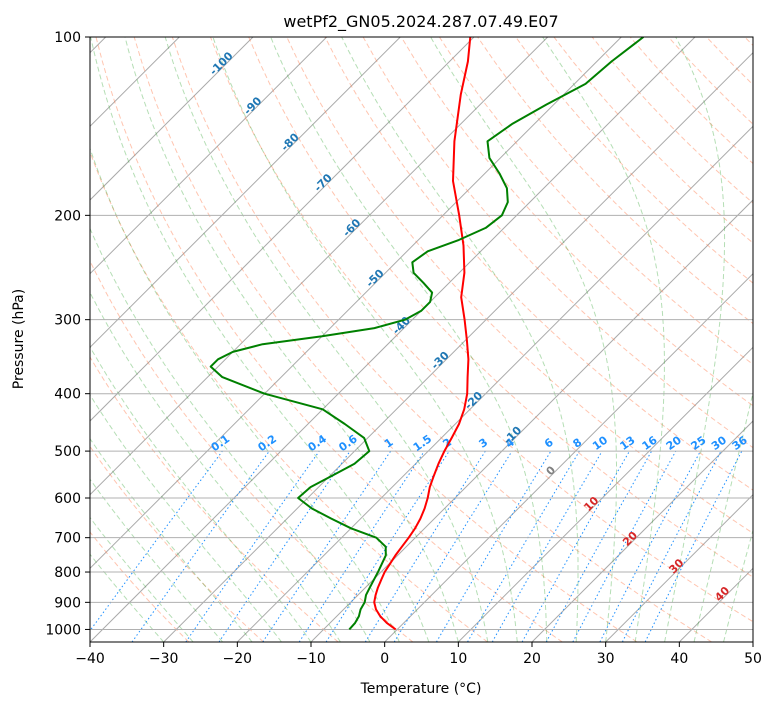  What do you see at coordinates (722, 594) in the screenshot?
I see `isotherm-label: 40` at bounding box center [722, 594].